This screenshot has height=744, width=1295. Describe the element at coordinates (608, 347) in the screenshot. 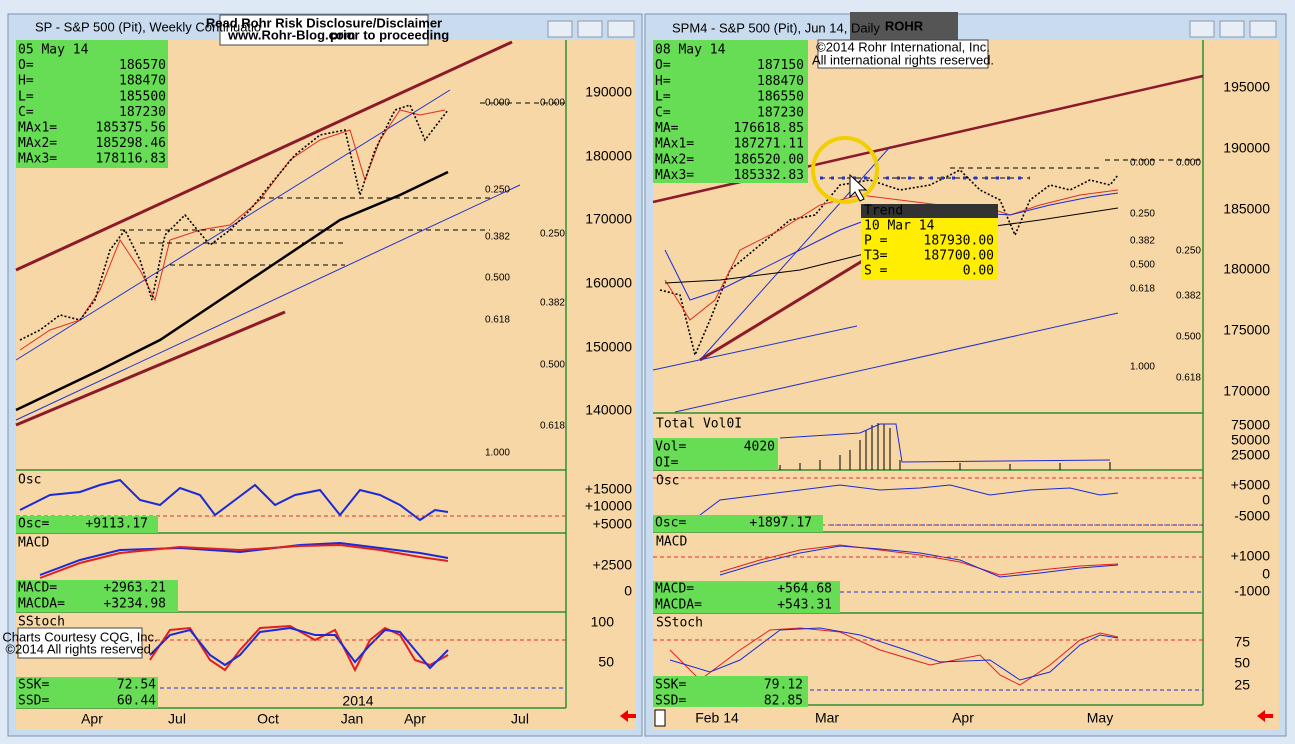

I see `price-tick: 150000` at that location.